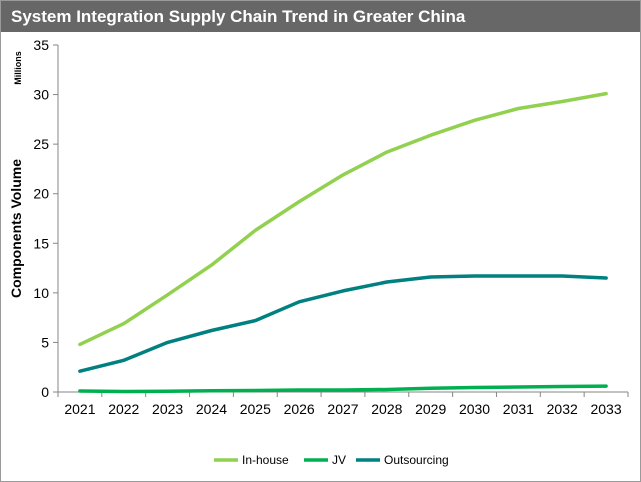 This screenshot has height=482, width=641. Describe the element at coordinates (18, 68) in the screenshot. I see `y-axis-units: Millions` at that location.